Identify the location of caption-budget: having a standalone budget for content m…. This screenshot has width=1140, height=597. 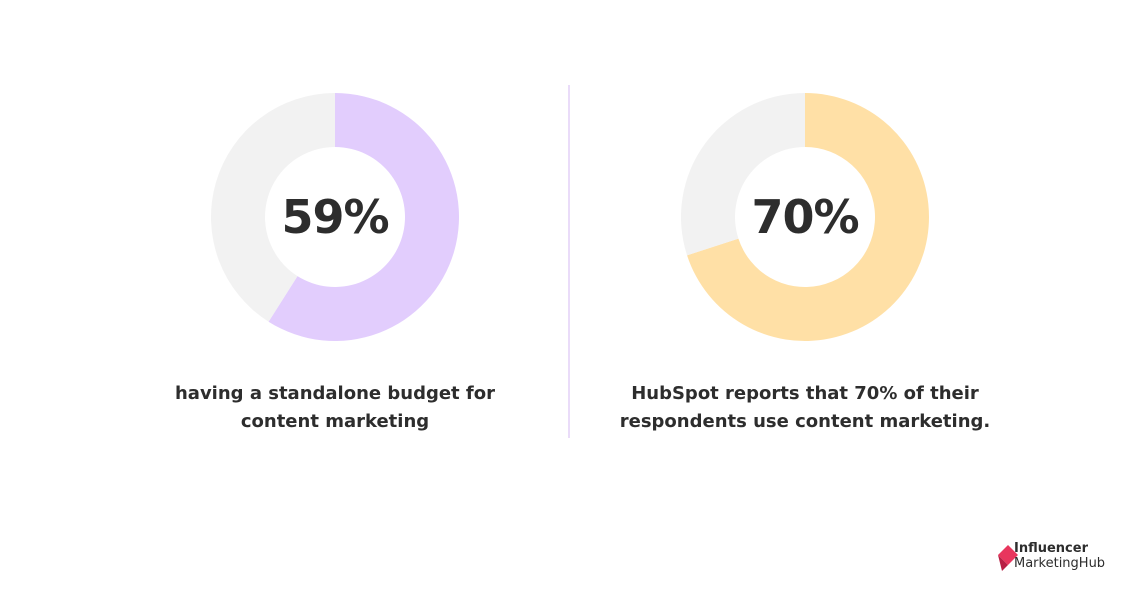
(335, 408).